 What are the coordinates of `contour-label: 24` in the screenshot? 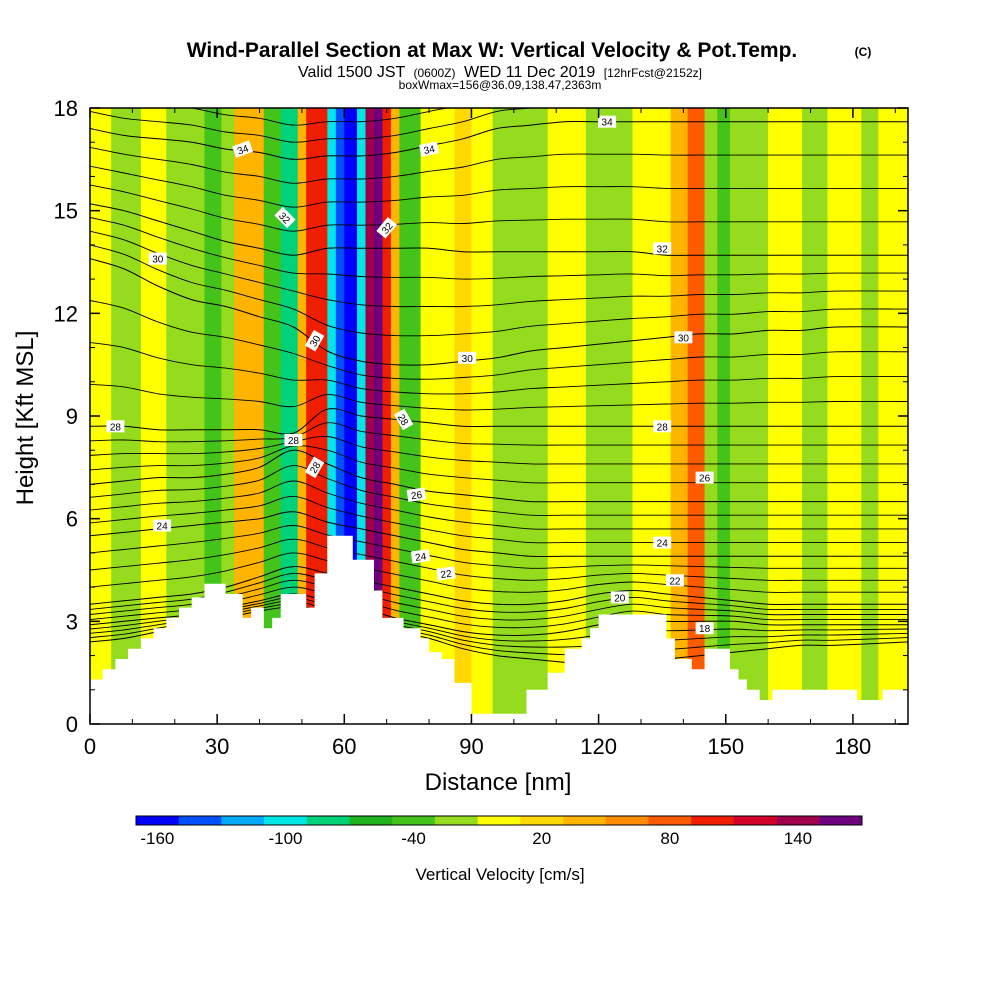 It's located at (662, 543).